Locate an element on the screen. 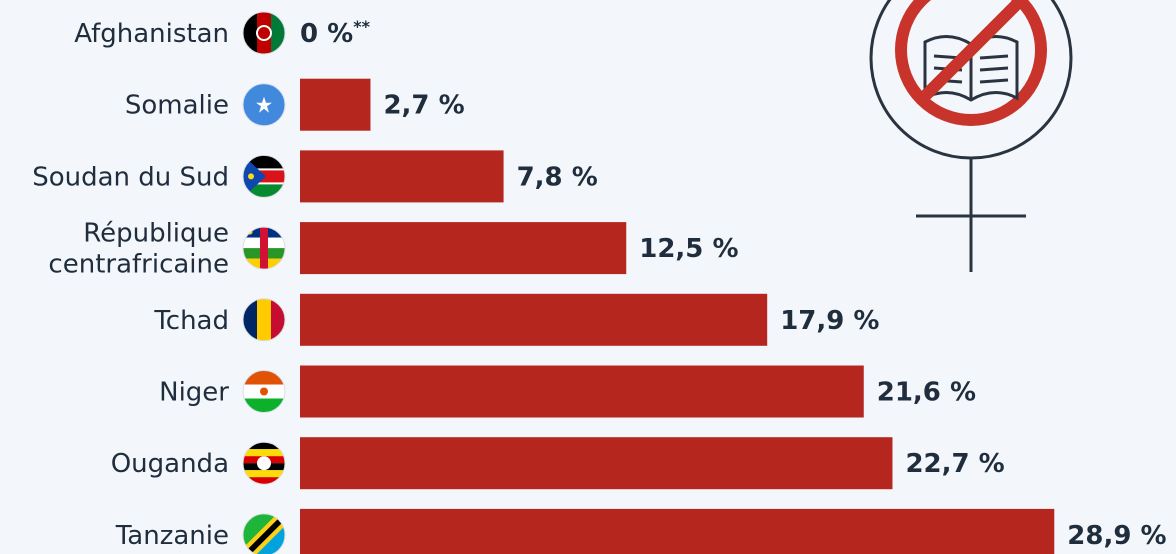  value-label: 17,9 % is located at coordinates (829, 321).